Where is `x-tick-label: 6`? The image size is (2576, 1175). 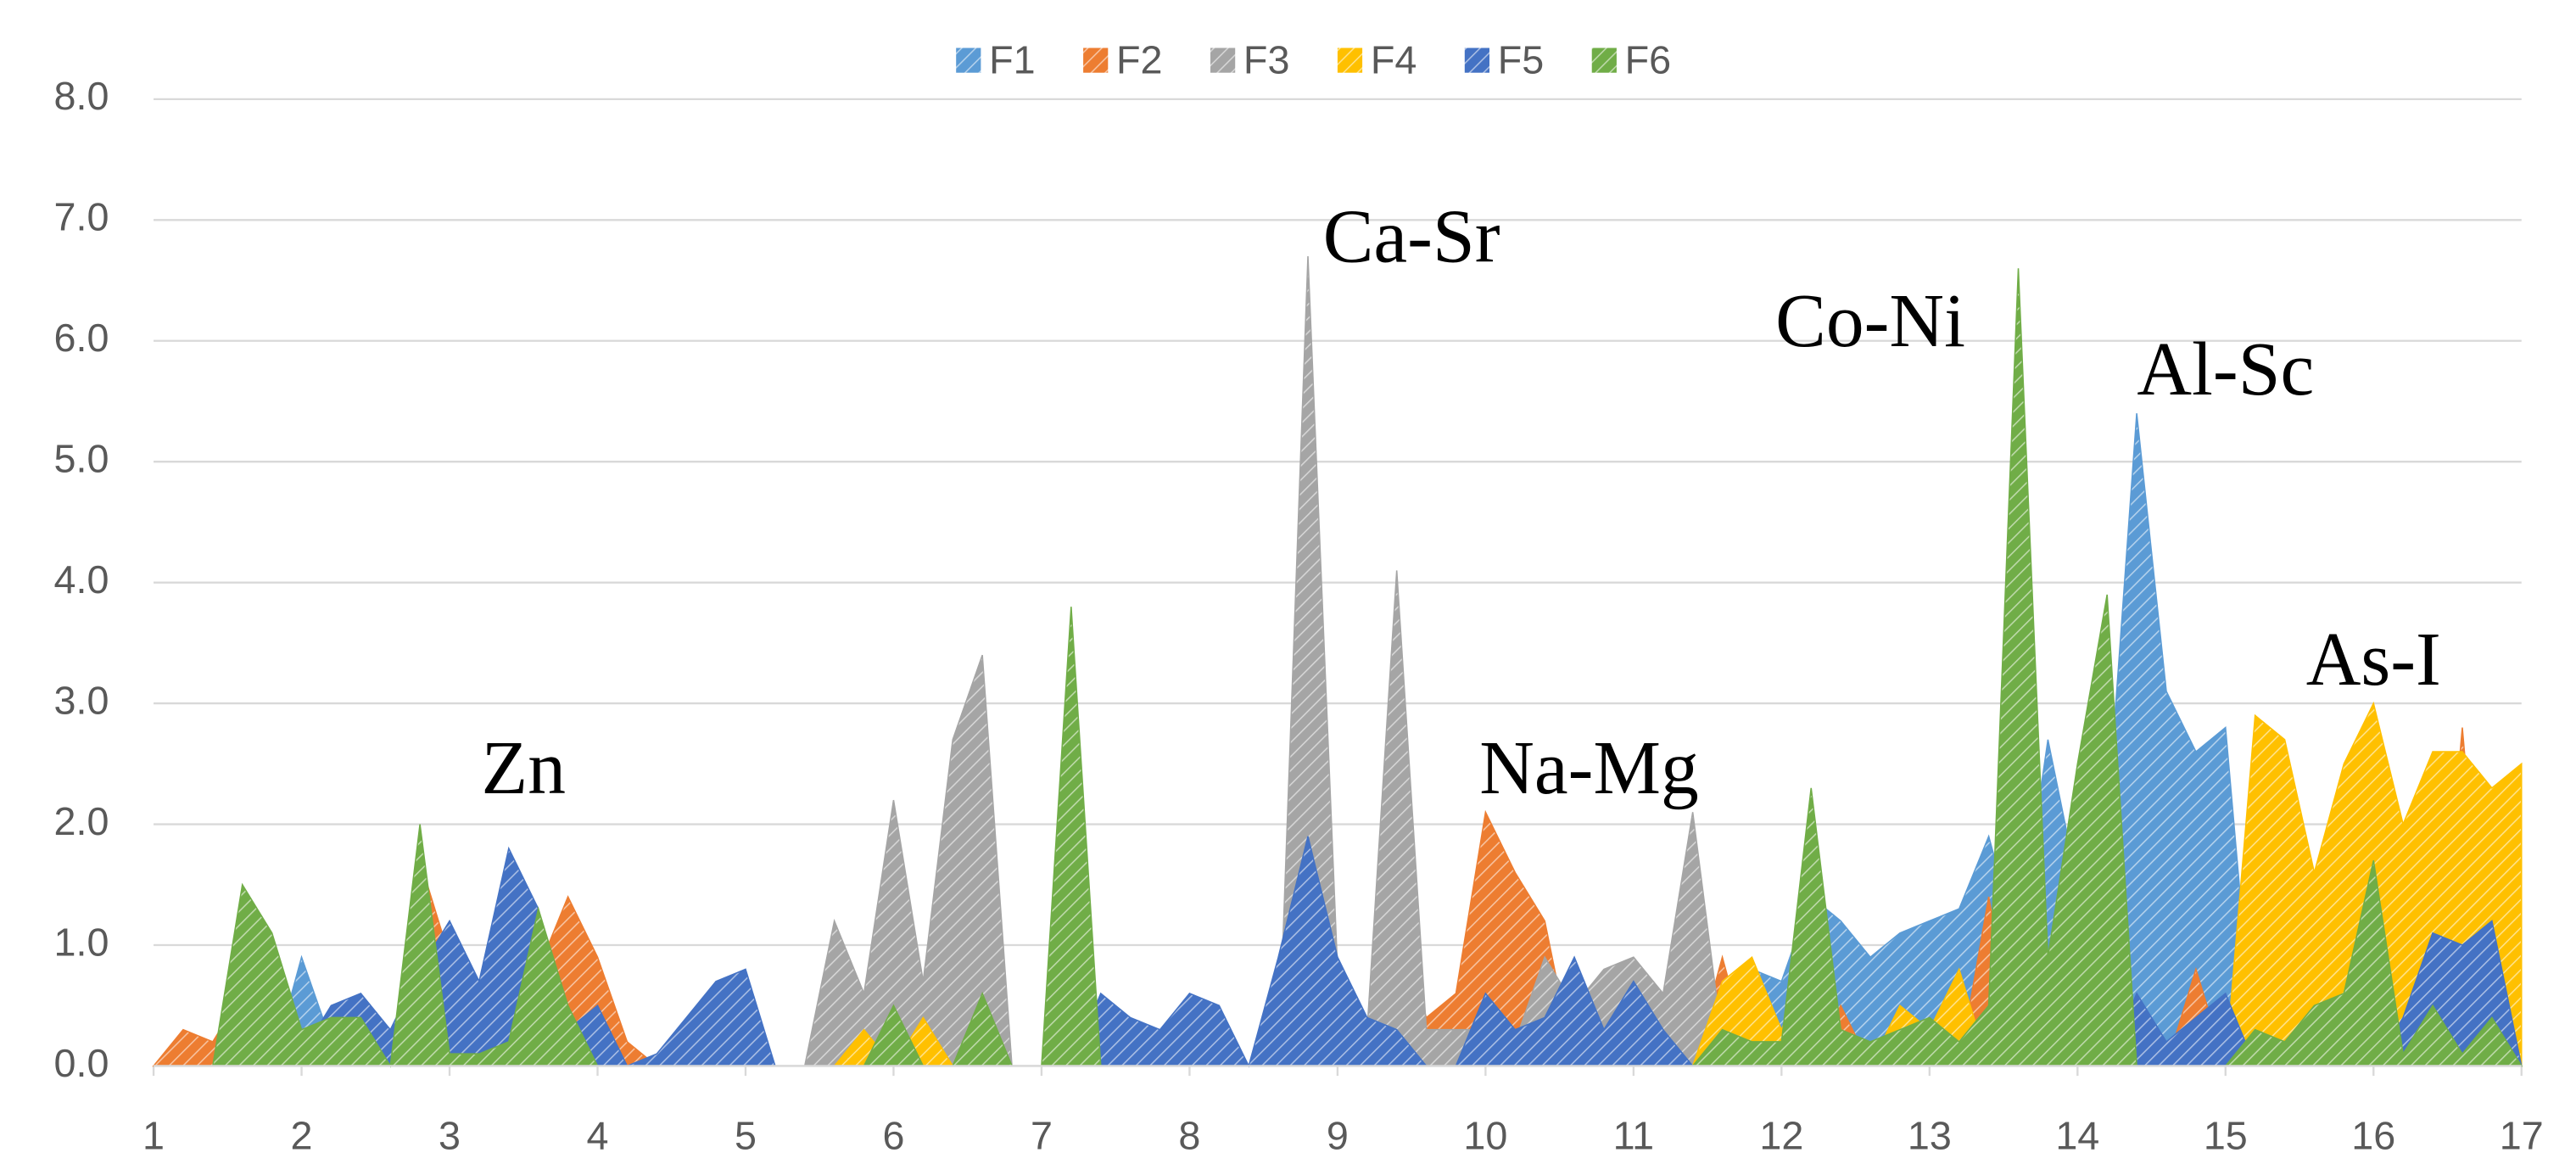 x-tick-label: 6 is located at coordinates (893, 1135).